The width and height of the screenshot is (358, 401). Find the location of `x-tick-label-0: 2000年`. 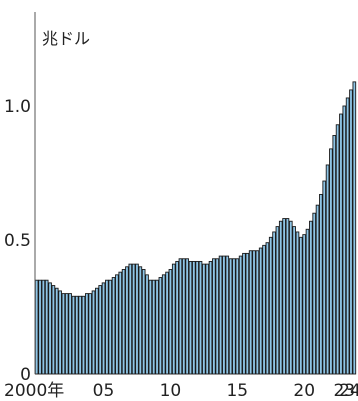

x-tick-label-0: 2000年 is located at coordinates (34, 391).